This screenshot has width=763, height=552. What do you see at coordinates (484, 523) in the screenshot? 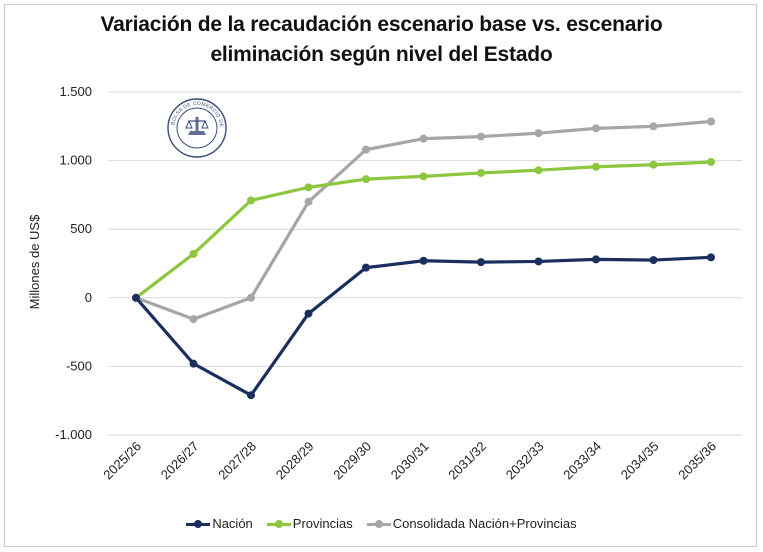
I see `legend-label: Consolidada Nación+Provincias` at bounding box center [484, 523].